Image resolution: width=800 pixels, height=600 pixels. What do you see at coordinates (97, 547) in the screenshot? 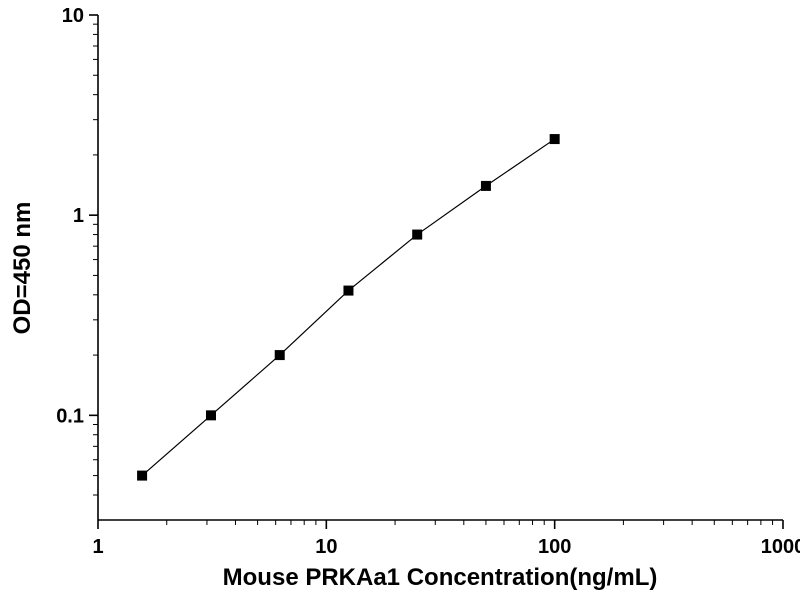
I see `x-tick-label: 1` at bounding box center [97, 547].